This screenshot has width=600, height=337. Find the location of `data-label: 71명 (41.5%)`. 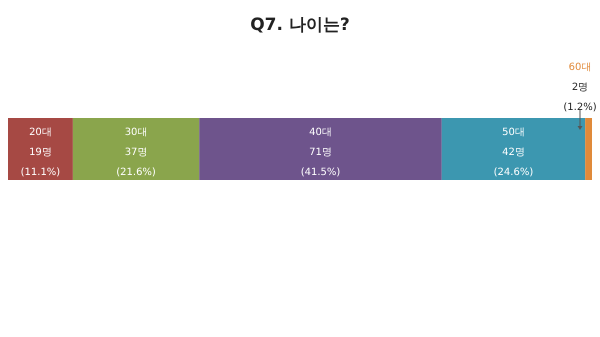

data-label: 71명 (41.5%) is located at coordinates (320, 162).